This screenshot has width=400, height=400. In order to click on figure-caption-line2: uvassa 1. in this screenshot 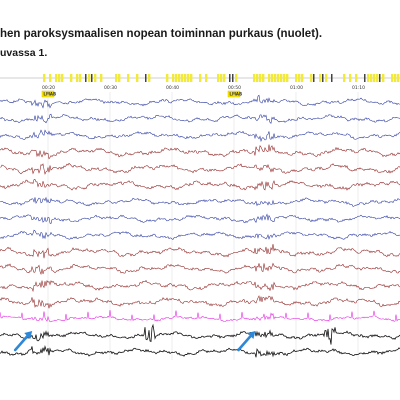, I will do `click(24, 53)`.